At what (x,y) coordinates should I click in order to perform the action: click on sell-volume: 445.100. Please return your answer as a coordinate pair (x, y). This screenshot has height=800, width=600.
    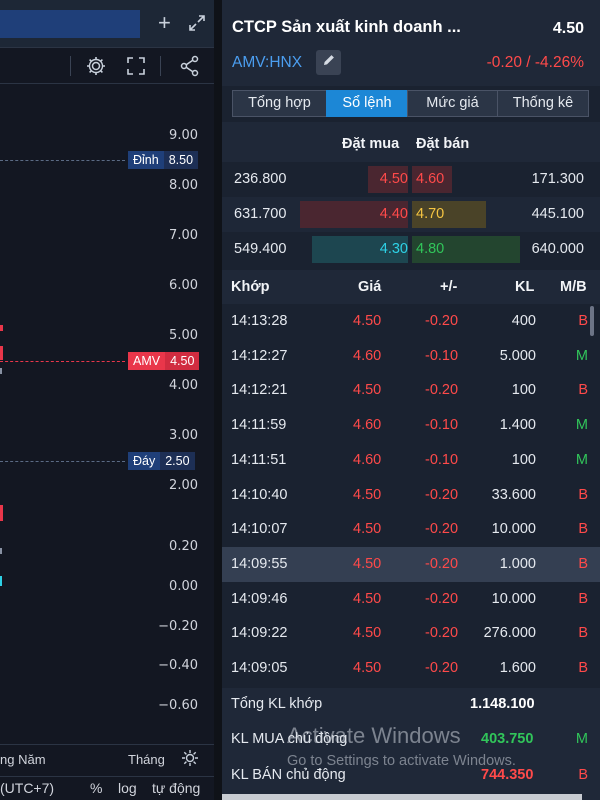
    Looking at the image, I should click on (557, 214).